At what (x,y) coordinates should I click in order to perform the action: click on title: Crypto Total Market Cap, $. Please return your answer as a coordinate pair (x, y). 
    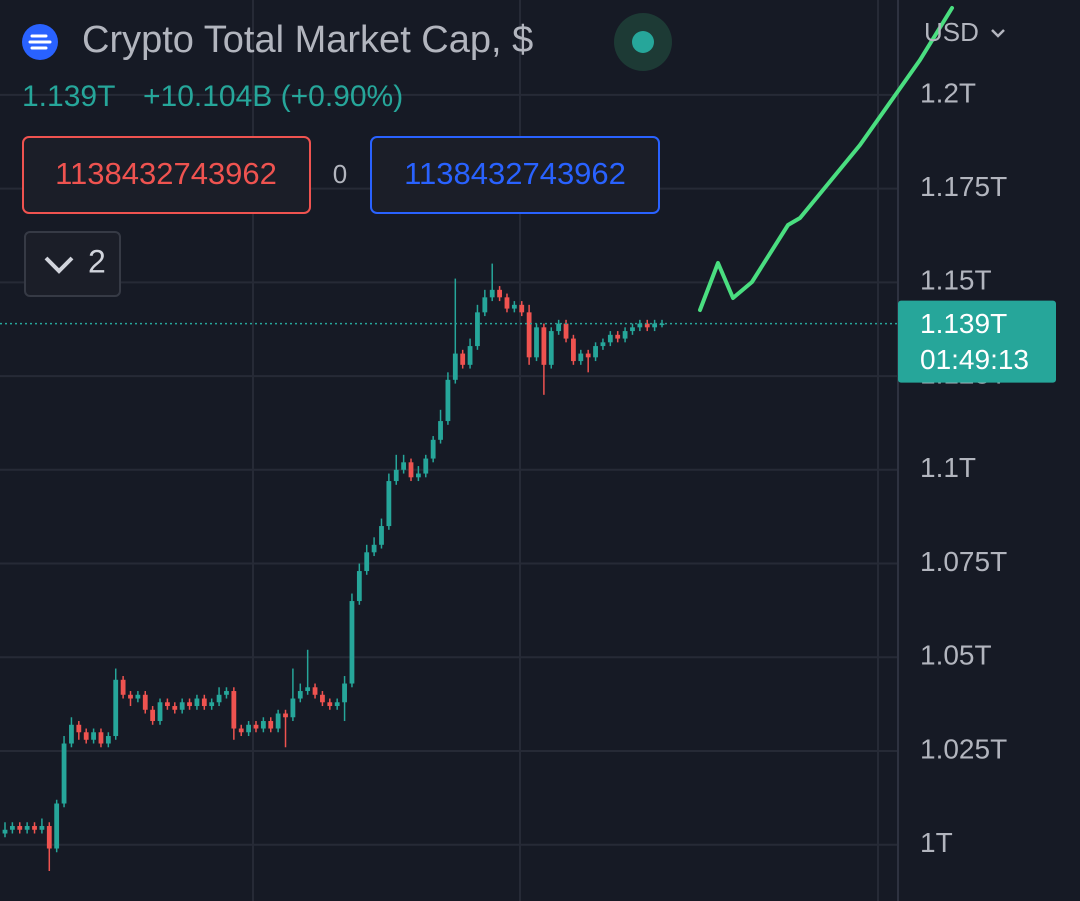
    Looking at the image, I should click on (307, 40).